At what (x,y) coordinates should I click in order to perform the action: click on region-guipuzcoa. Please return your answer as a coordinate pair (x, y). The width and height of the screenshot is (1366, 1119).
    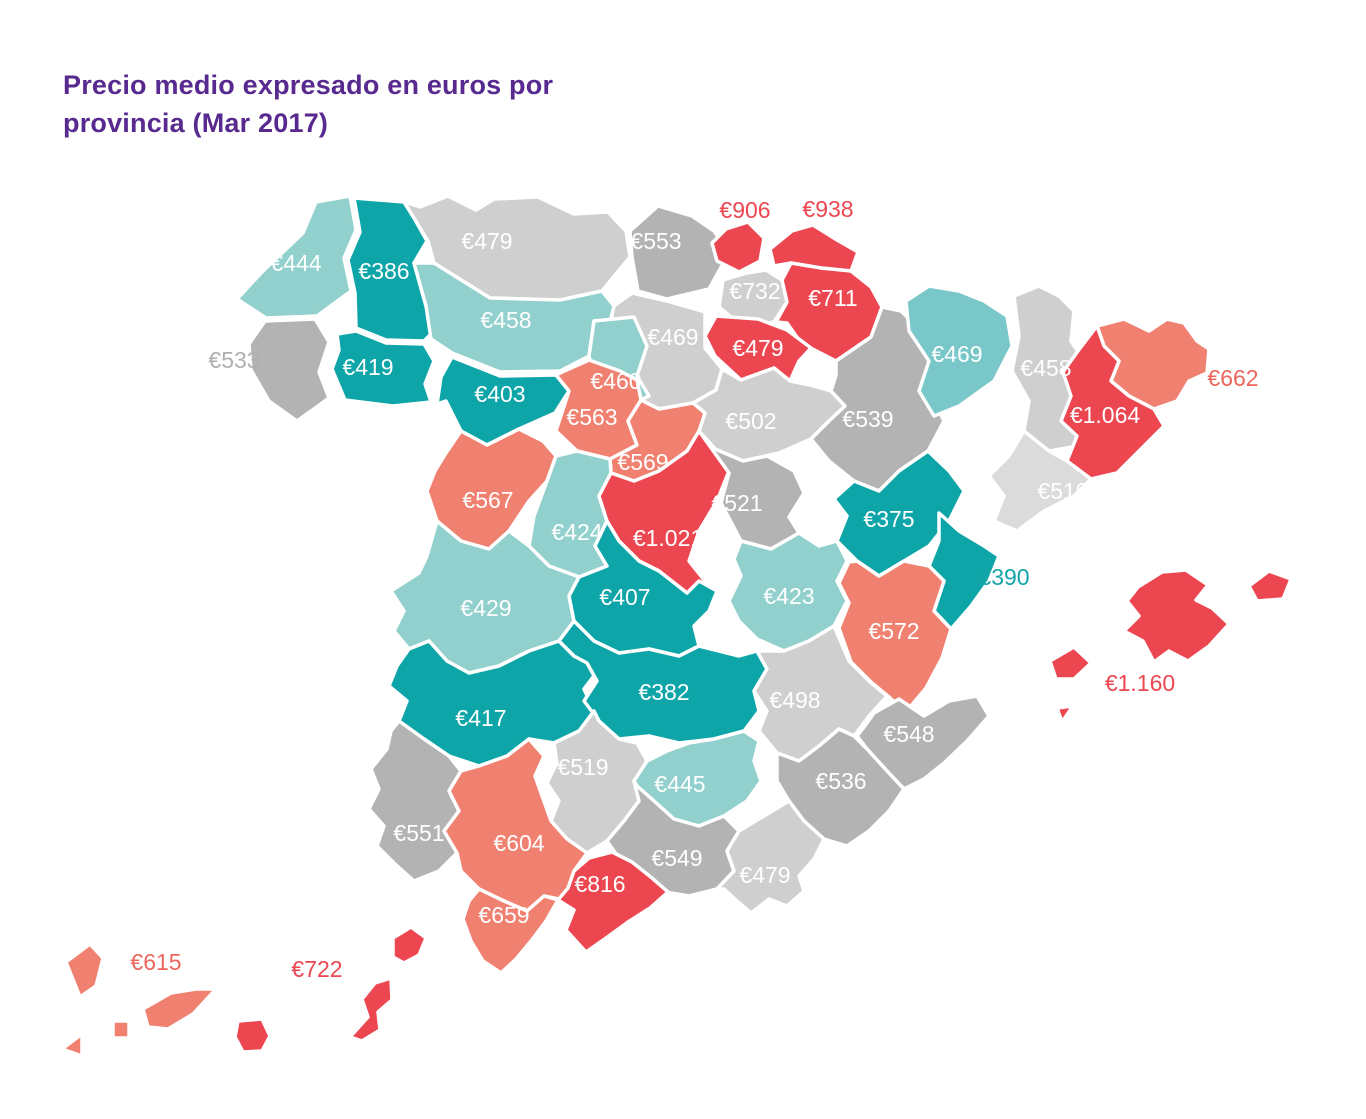
    Looking at the image, I should click on (814, 248).